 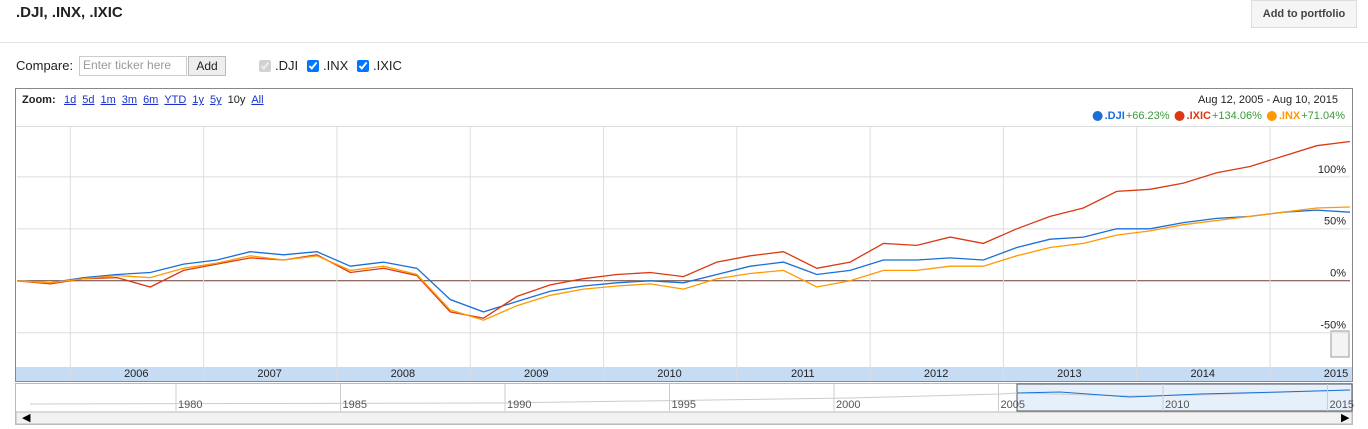 What do you see at coordinates (1333, 326) in the screenshot?
I see `y-tick-label: -50%` at bounding box center [1333, 326].